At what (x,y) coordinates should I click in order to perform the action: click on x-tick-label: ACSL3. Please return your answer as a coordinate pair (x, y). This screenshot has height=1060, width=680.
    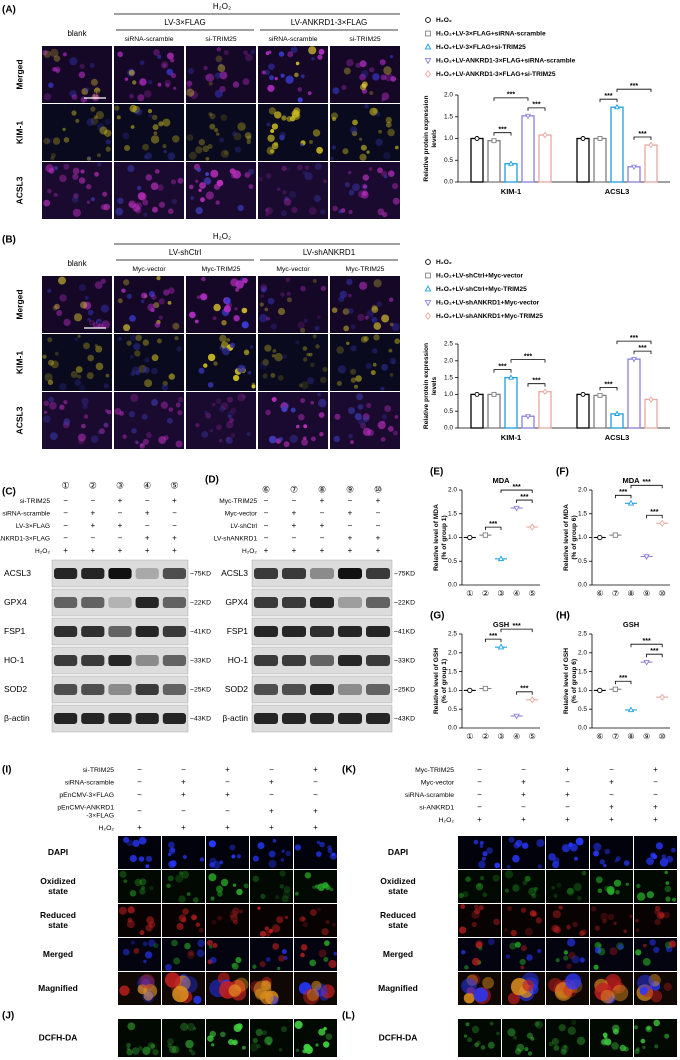
    Looking at the image, I should click on (617, 191).